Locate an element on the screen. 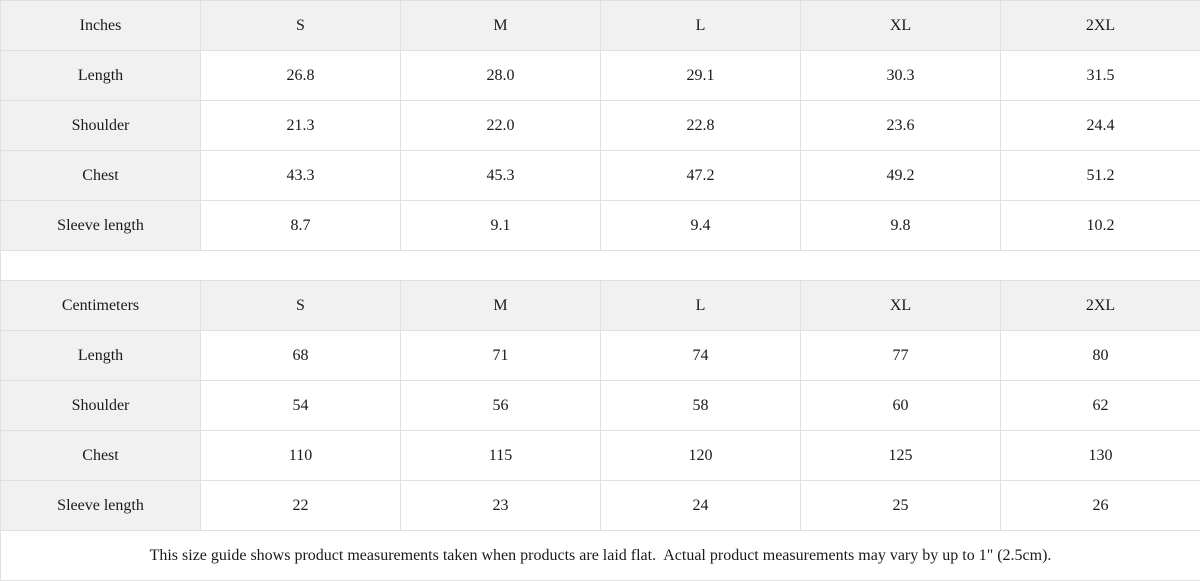  value-cell: 22.8 is located at coordinates (701, 126).